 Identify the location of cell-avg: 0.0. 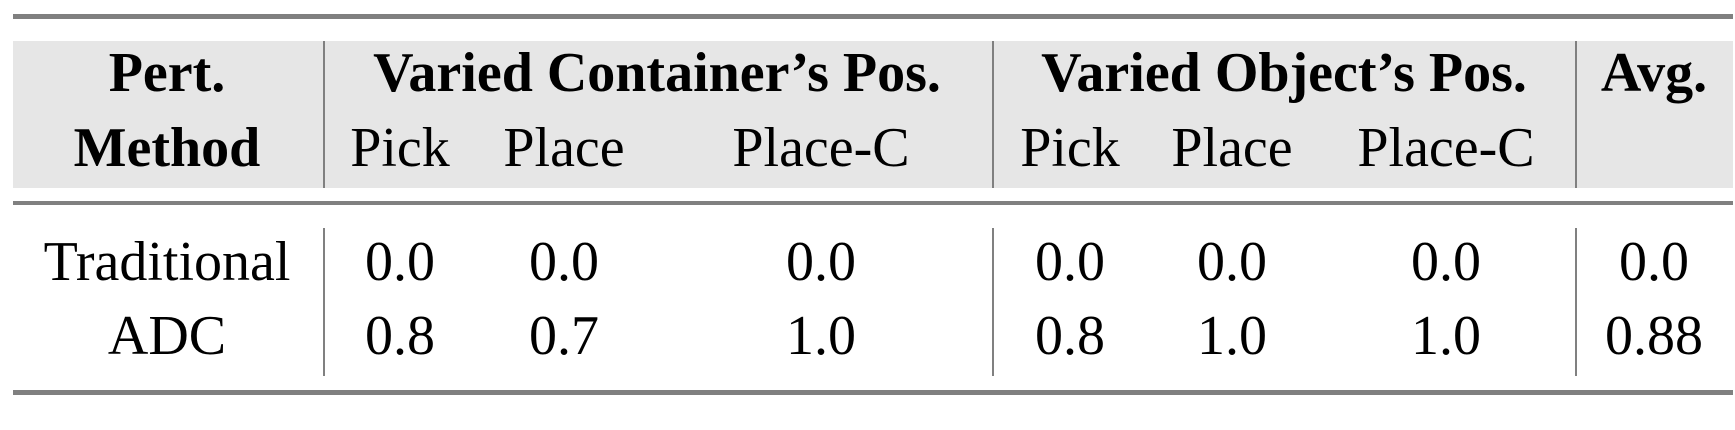
(1654, 262).